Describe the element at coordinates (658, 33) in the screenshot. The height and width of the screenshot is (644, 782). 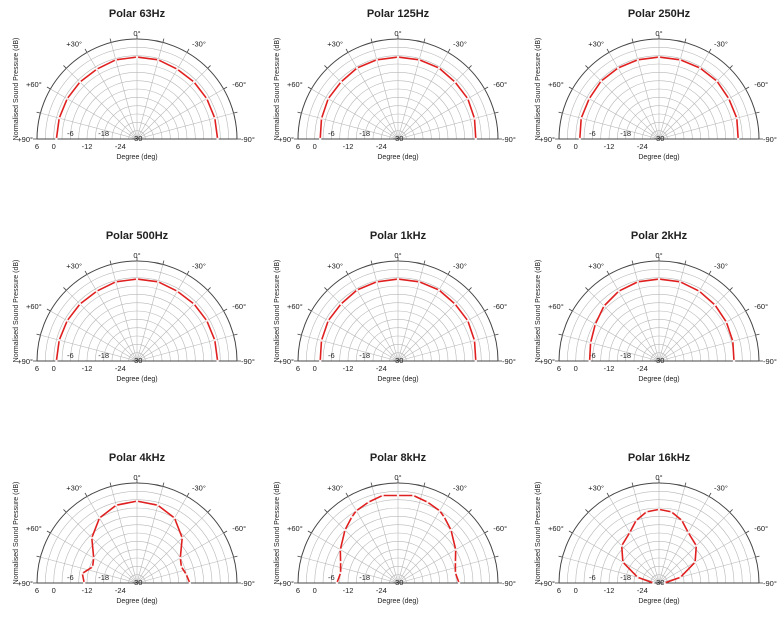
I see `angle-tick-label: 0°` at that location.